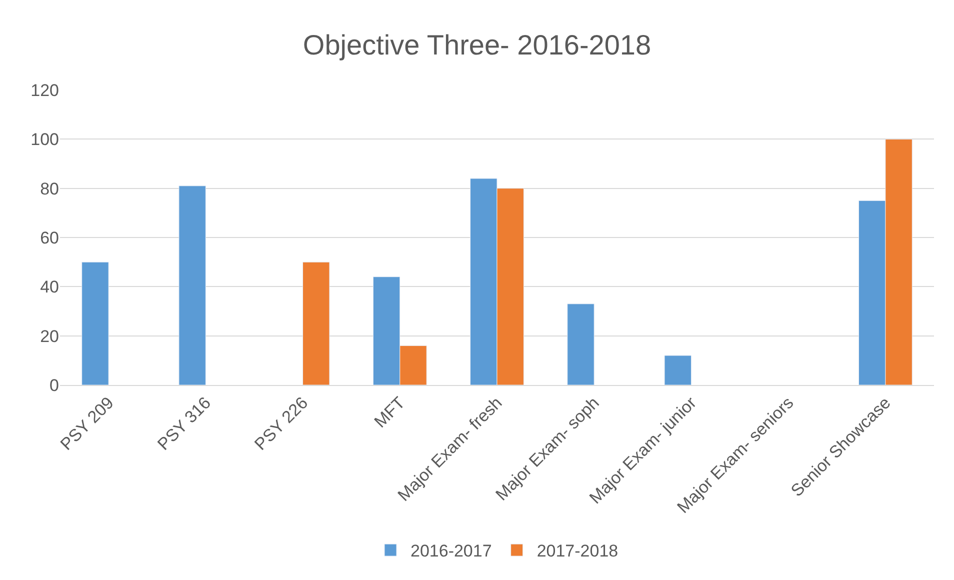 The width and height of the screenshot is (954, 580). I want to click on y-tick-label: 40, so click(49, 287).